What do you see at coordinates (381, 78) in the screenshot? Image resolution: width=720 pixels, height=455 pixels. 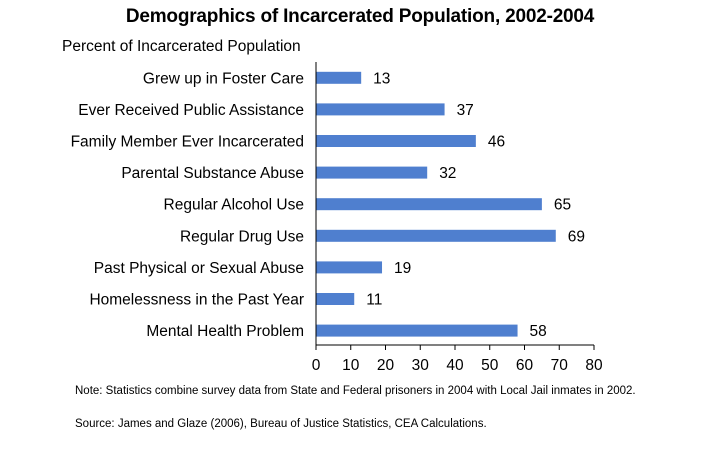 I see `data-label: 13` at bounding box center [381, 78].